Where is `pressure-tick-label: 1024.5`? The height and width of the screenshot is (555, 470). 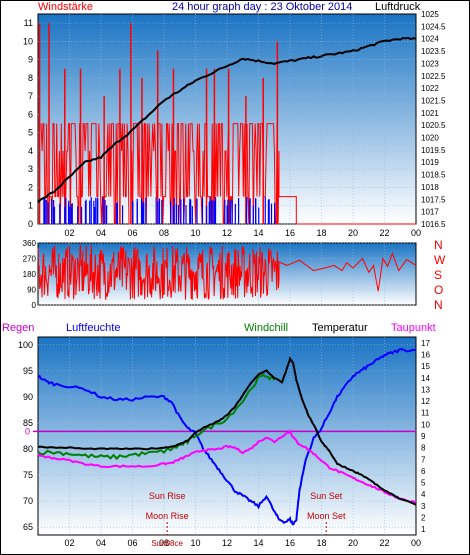 pressure-tick-label: 1024.5 is located at coordinates (433, 26).